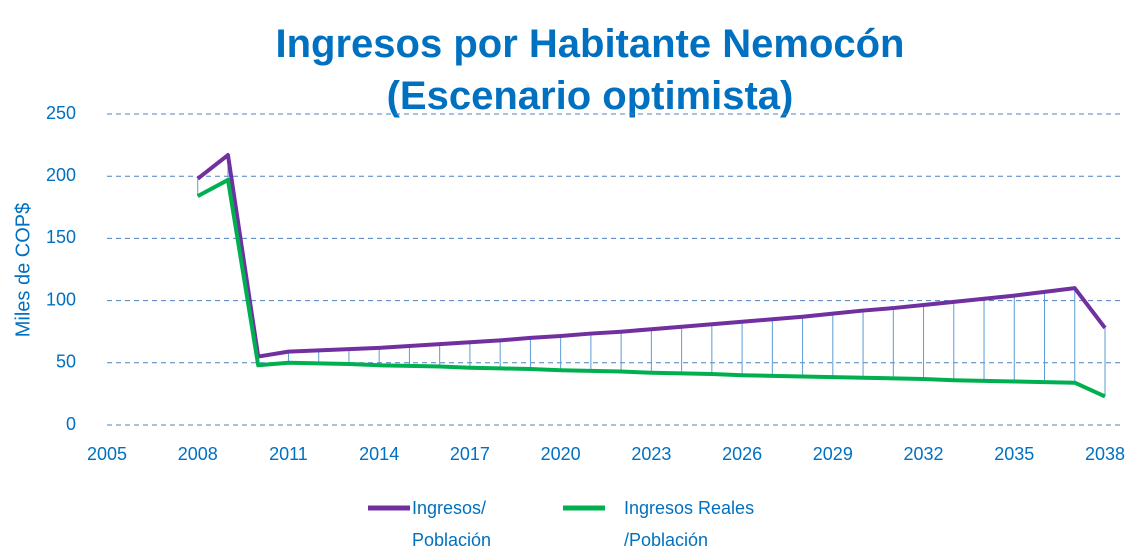 This screenshot has height=556, width=1137. What do you see at coordinates (61, 299) in the screenshot?
I see `y-tick-label: 100` at bounding box center [61, 299].